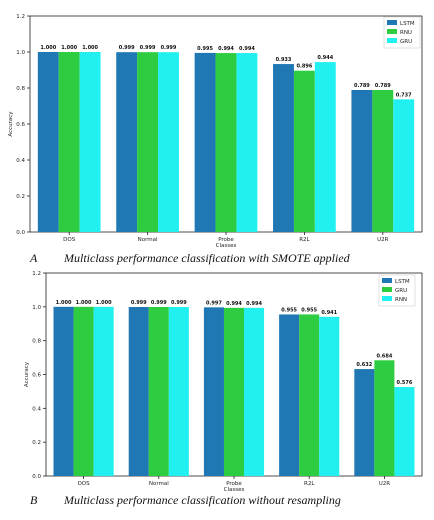 This screenshot has width=434, height=520. I want to click on bar-gru-normal, so click(158, 391).